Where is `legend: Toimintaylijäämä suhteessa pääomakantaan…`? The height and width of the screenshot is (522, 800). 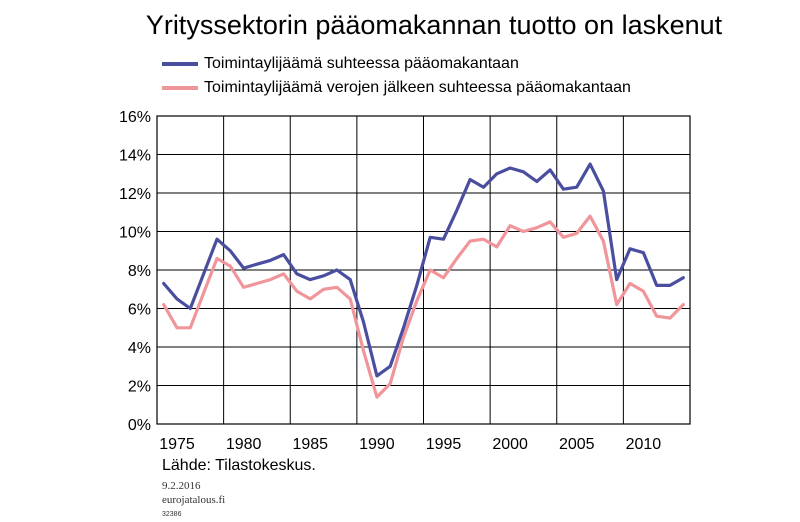
legend: Toimintaylijäämä suhteessa pääomakantaan… is located at coordinates (396, 76).